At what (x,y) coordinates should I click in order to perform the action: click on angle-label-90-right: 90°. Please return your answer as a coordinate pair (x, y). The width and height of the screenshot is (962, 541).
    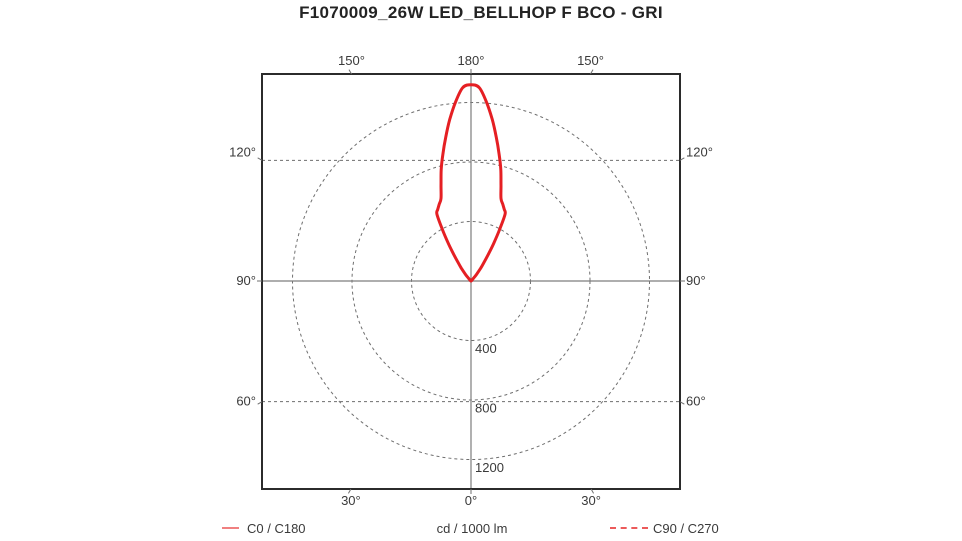
    Looking at the image, I should click on (696, 280).